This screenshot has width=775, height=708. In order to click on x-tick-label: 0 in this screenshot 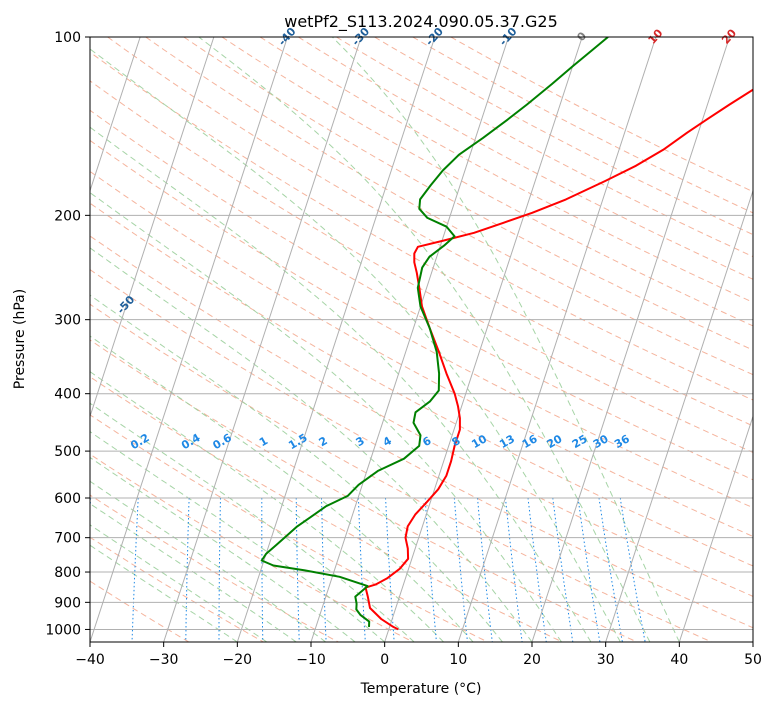, I will do `click(384, 660)`.